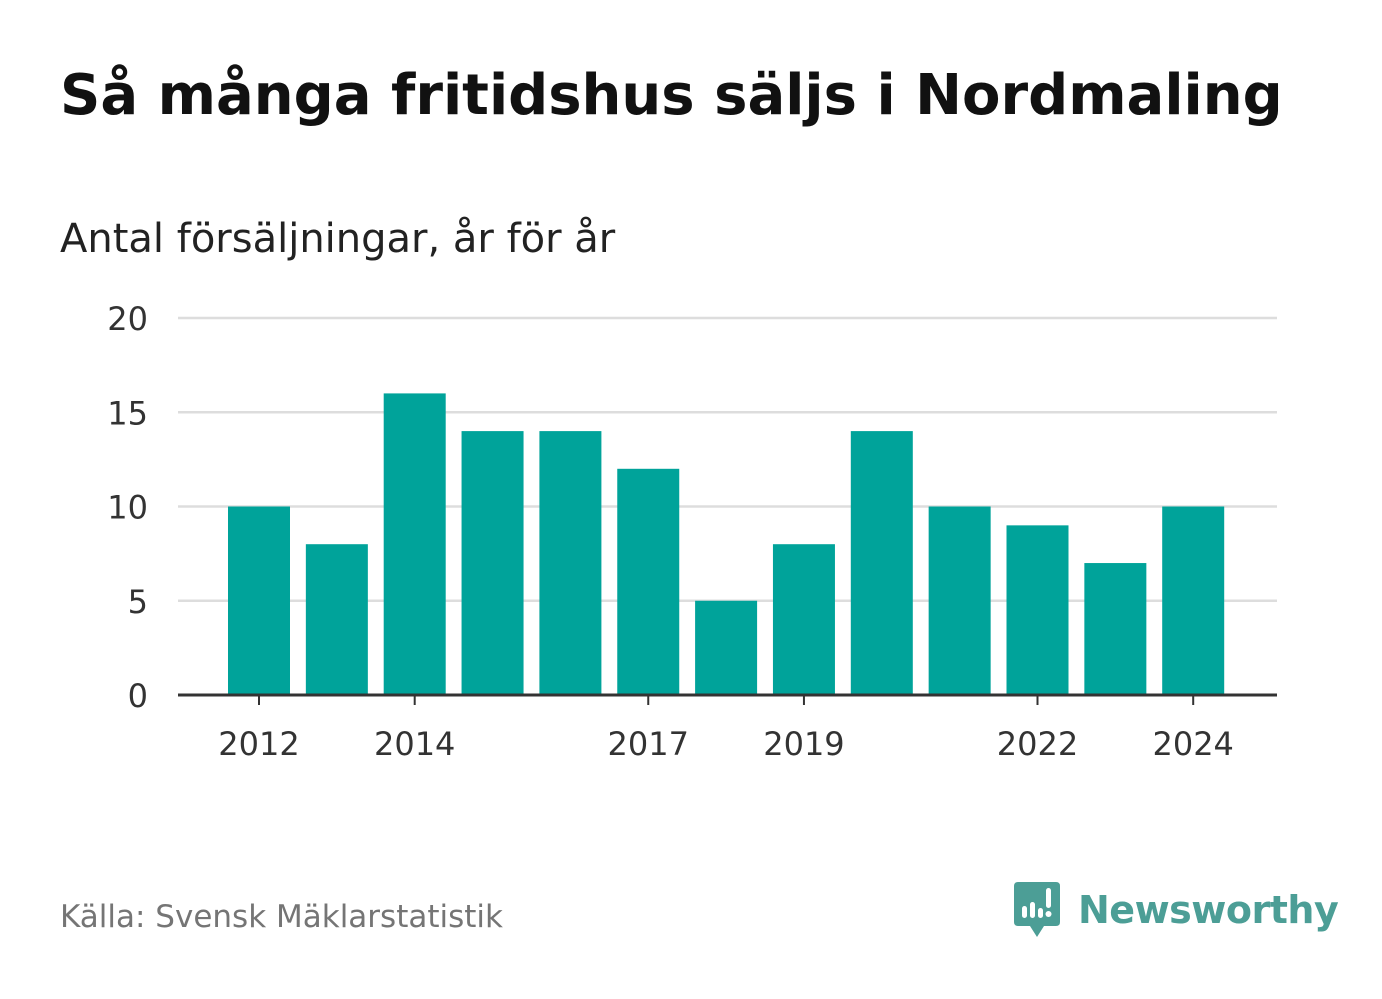 The image size is (1382, 999). Describe the element at coordinates (492, 563) in the screenshot. I see `bar-2015` at that location.